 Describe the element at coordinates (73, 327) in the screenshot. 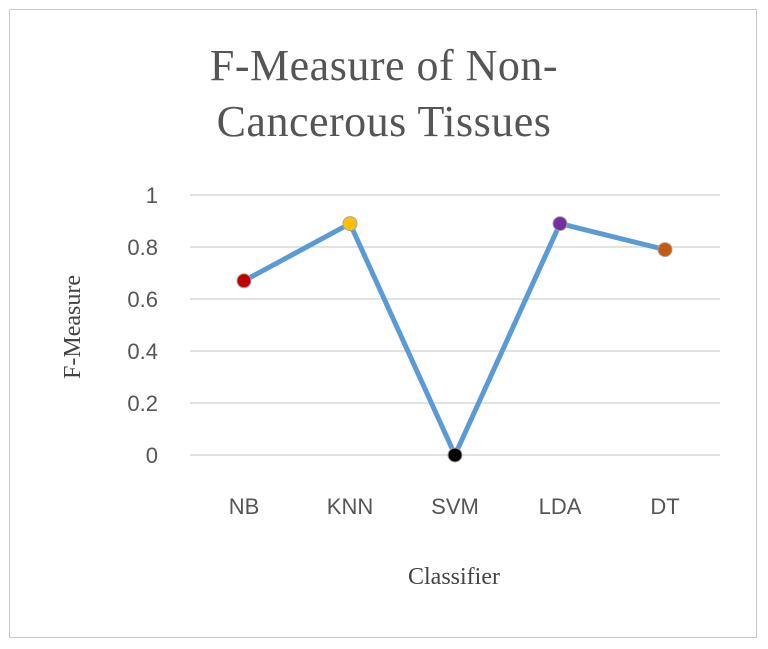

I see `y-axis-label: F-Measure` at that location.